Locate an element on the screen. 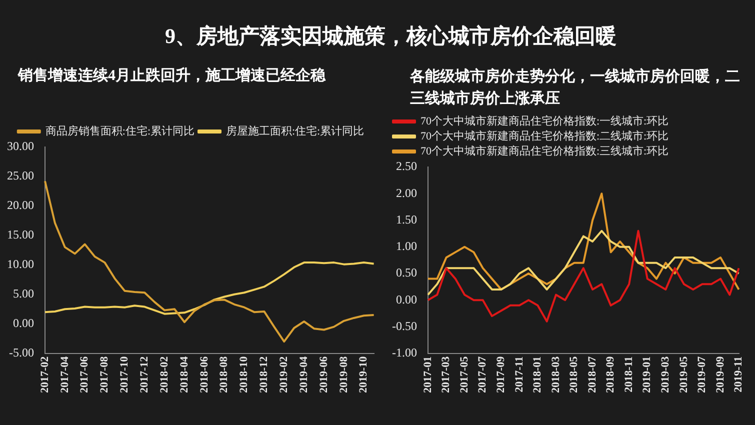  x-tick-label: 2018-04 is located at coordinates (184, 375).